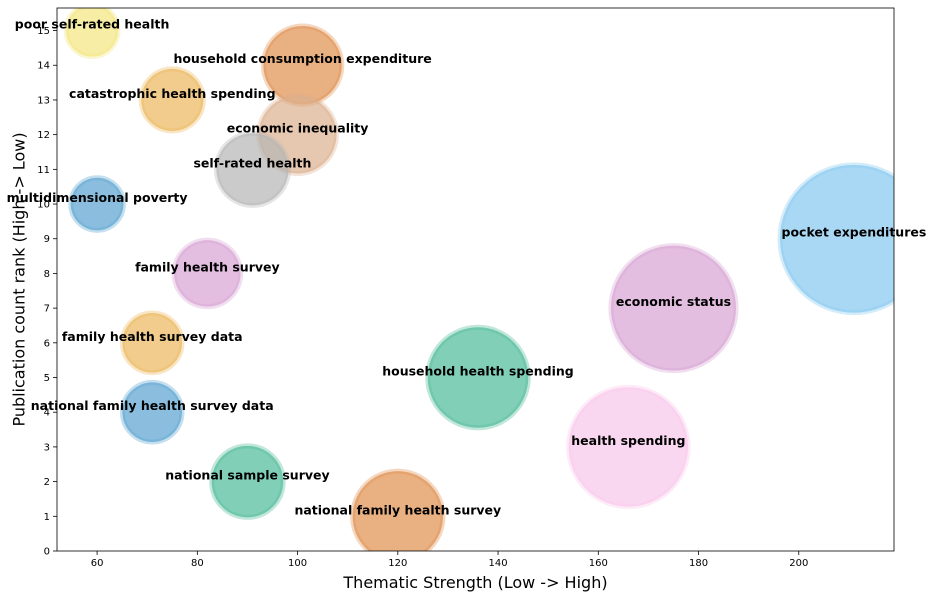  What do you see at coordinates (598, 563) in the screenshot?
I see `x-tick-label: 160` at bounding box center [598, 563].